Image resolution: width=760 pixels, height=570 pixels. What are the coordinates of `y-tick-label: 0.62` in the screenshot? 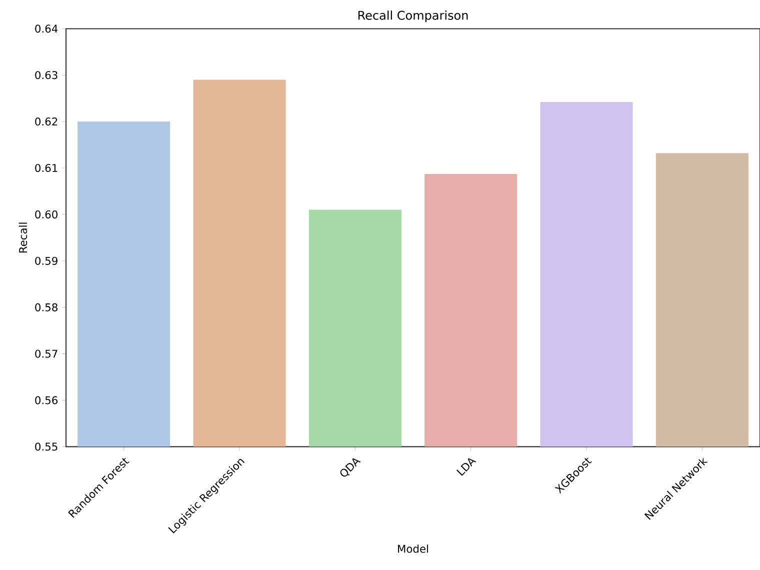 It's located at (46, 122).